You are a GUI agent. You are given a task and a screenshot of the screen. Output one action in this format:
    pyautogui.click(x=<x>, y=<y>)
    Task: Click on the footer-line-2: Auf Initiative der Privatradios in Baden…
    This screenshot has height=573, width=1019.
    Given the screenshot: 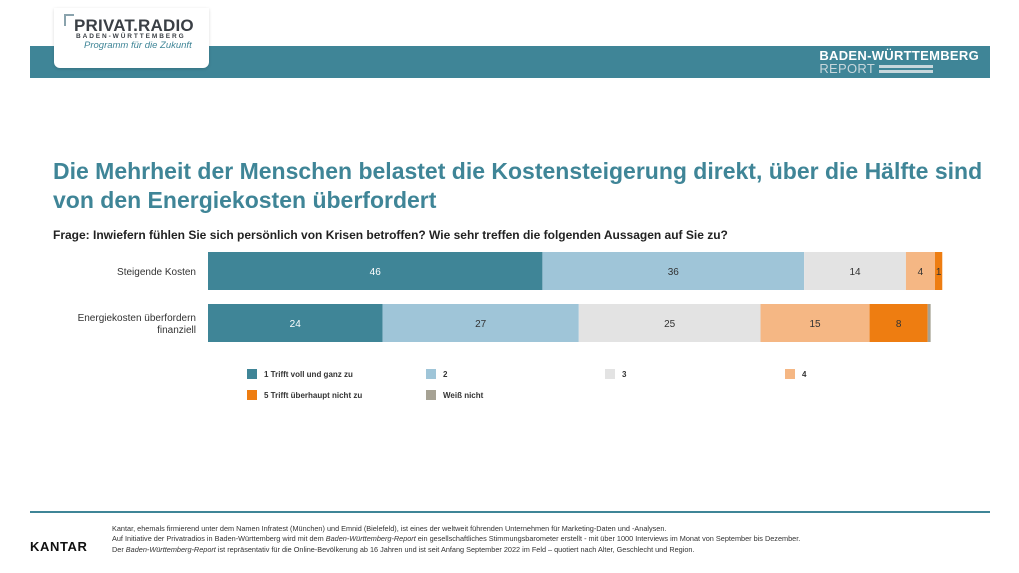 What is the action you would take?
    pyautogui.click(x=547, y=539)
    